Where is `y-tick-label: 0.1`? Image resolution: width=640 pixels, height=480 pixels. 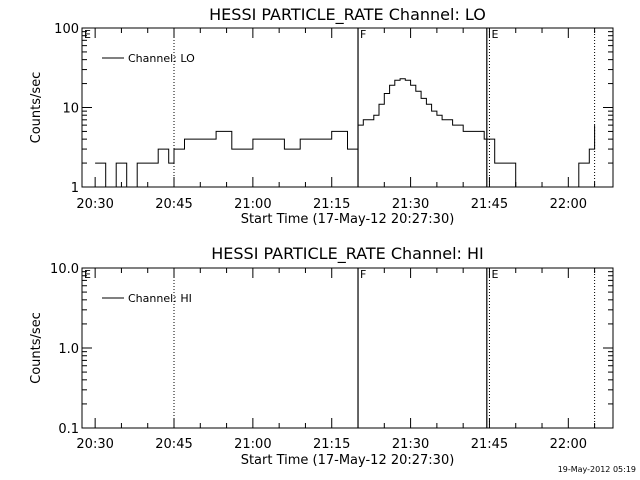 y-tick-label: 0.1 is located at coordinates (68, 429).